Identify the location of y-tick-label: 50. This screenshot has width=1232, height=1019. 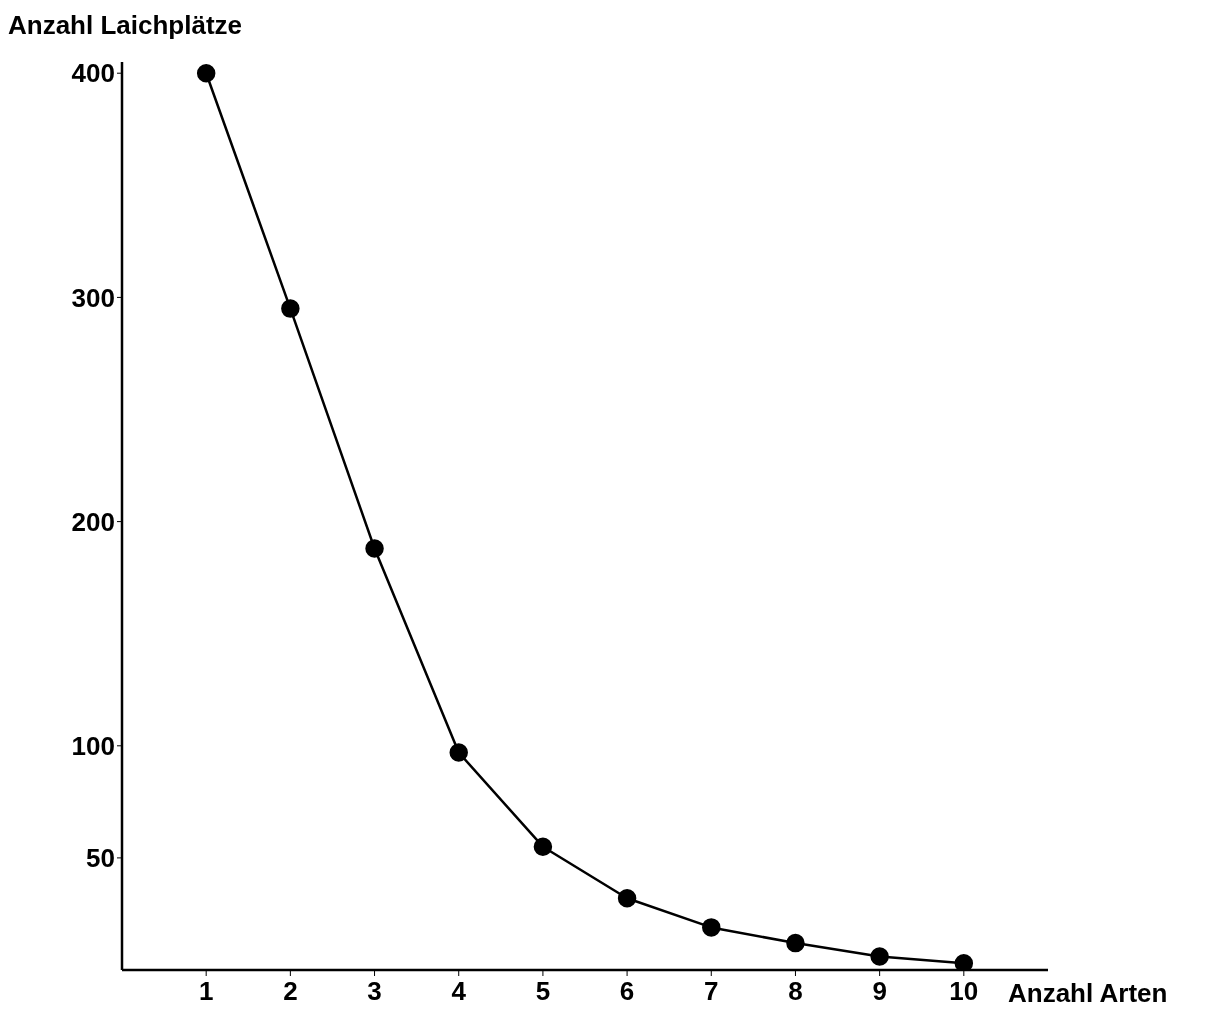
(100, 858).